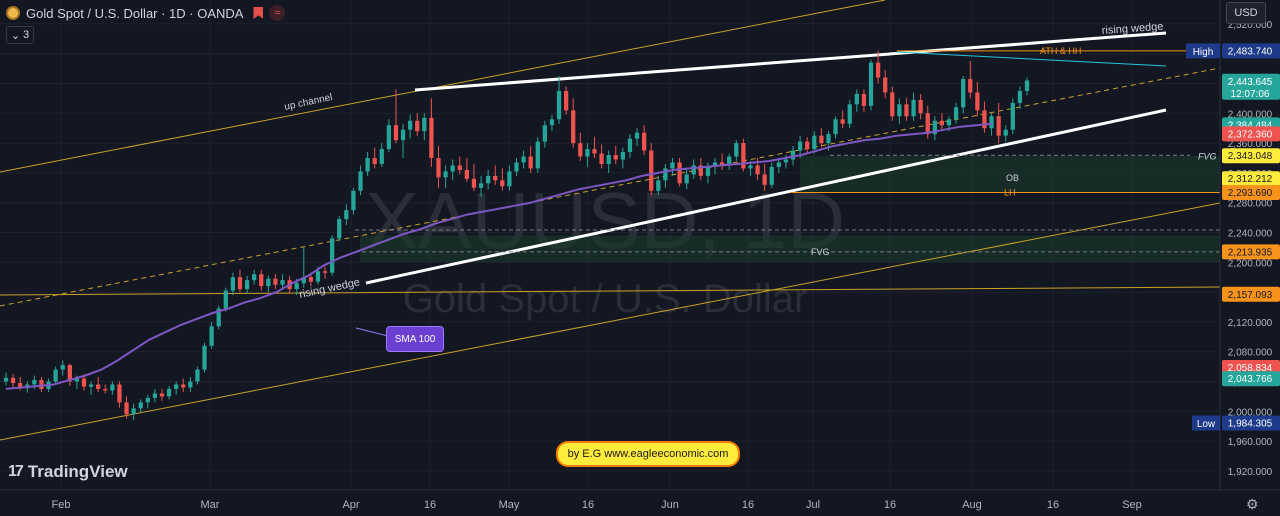  What do you see at coordinates (1250, 412) in the screenshot?
I see `price-tick-label: 2,000.000` at bounding box center [1250, 412].